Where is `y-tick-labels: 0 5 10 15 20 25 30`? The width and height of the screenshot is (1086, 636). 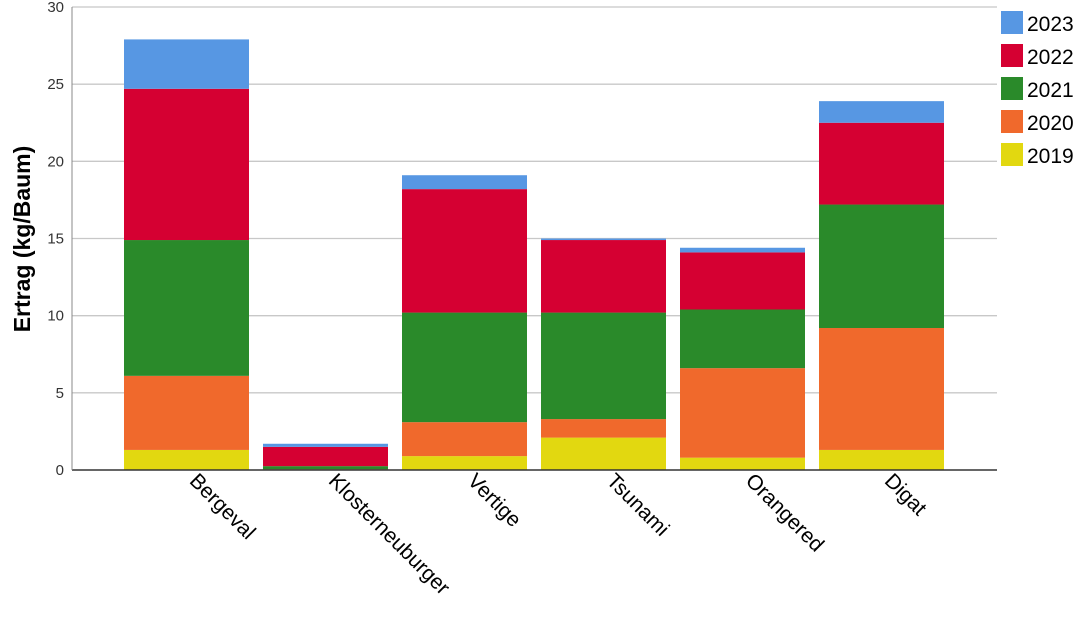
y-tick-labels: 0 5 10 15 20 25 30 is located at coordinates (55, 239).